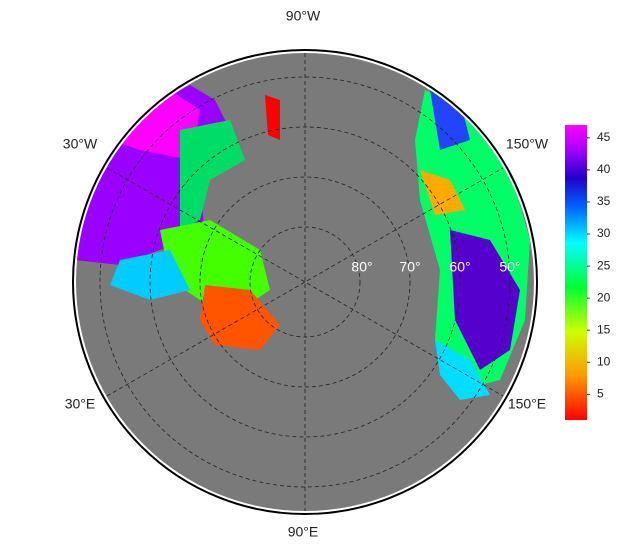 This screenshot has height=557, width=625. What do you see at coordinates (604, 233) in the screenshot?
I see `colorbar-tick-label: 30` at bounding box center [604, 233].